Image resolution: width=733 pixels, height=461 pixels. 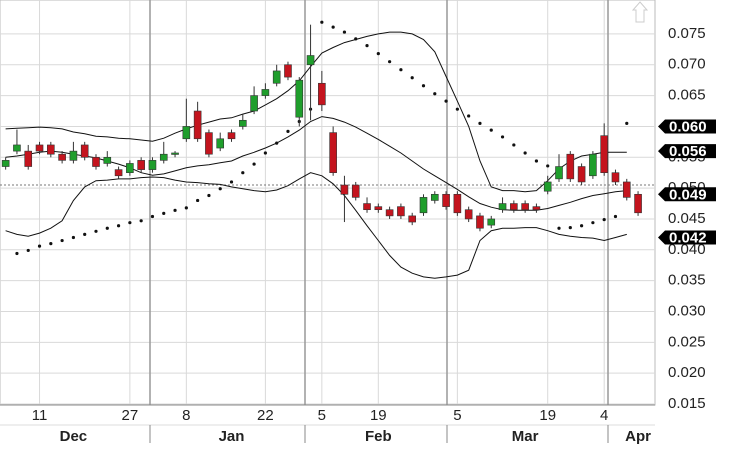 What do you see at coordinates (687, 372) in the screenshot?
I see `y-tick-label: 0.020` at bounding box center [687, 372].